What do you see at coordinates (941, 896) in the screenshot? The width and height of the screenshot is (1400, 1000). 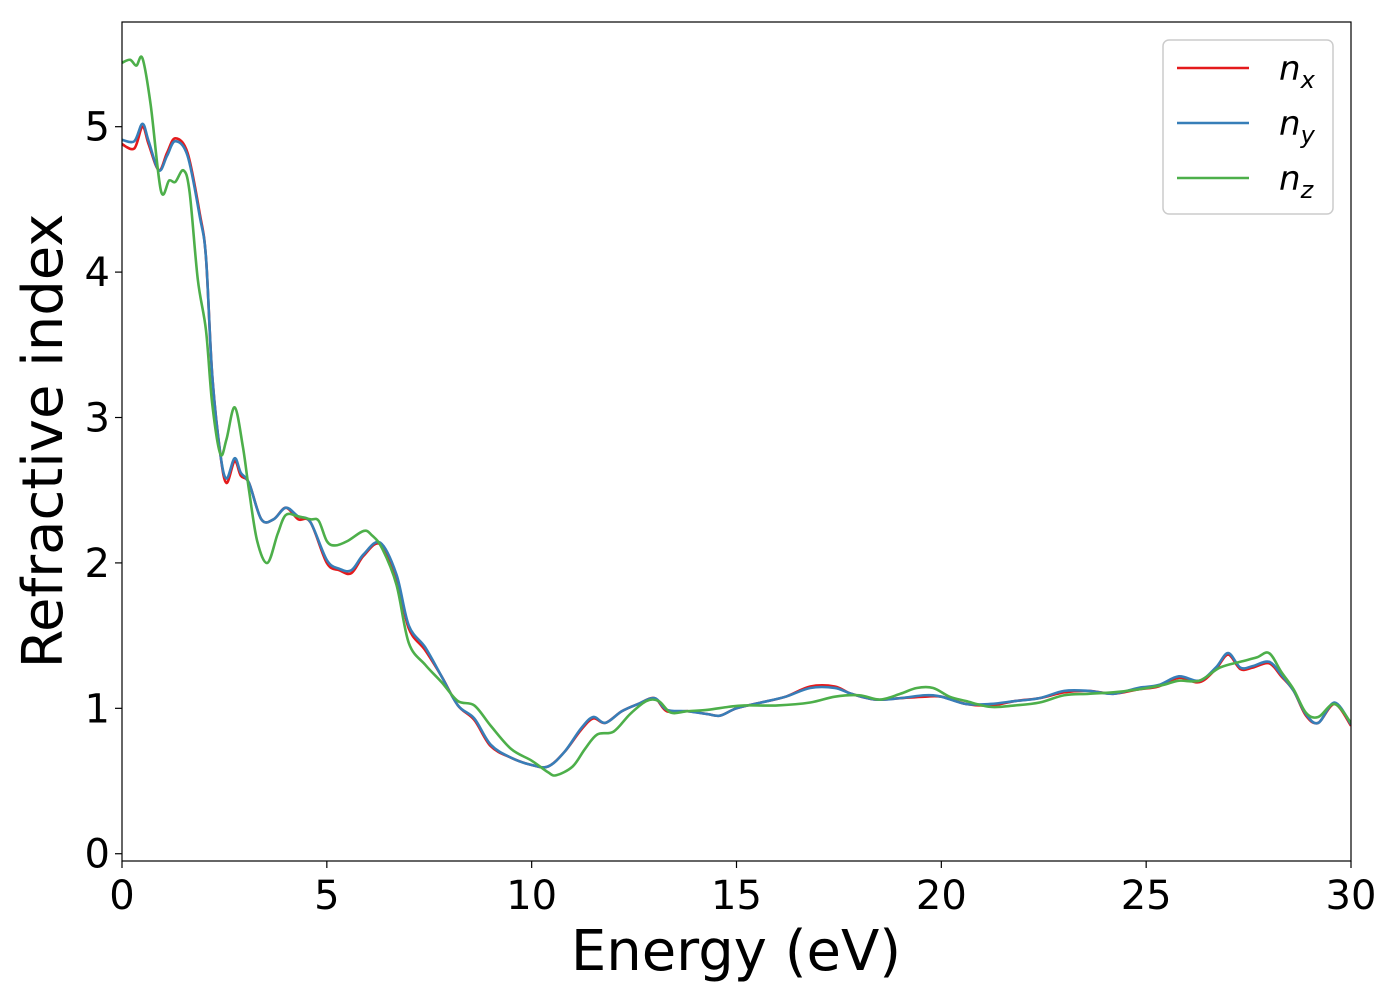 I see `x-tick-label: 20` at bounding box center [941, 896].